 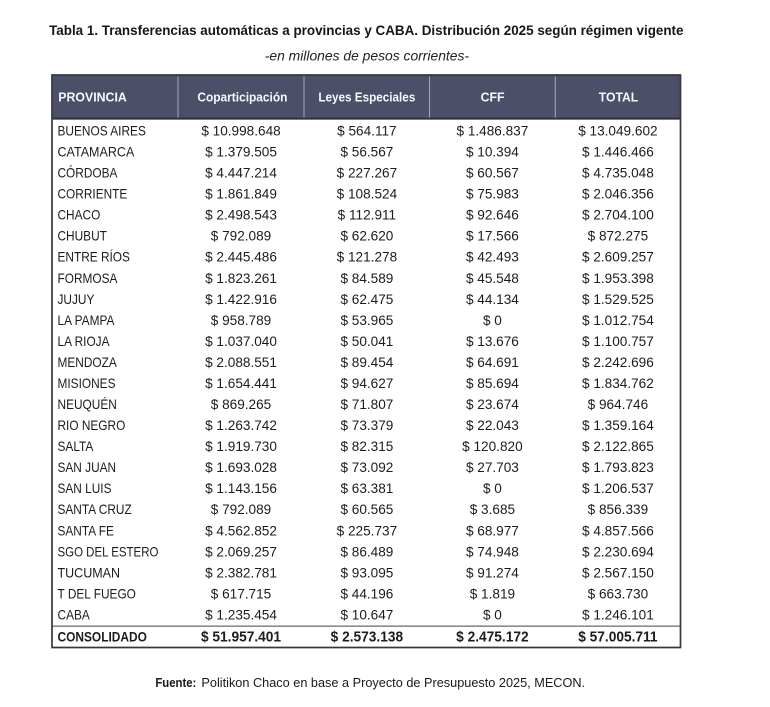 I want to click on svg-text: $ 56.567, so click(x=366, y=152).